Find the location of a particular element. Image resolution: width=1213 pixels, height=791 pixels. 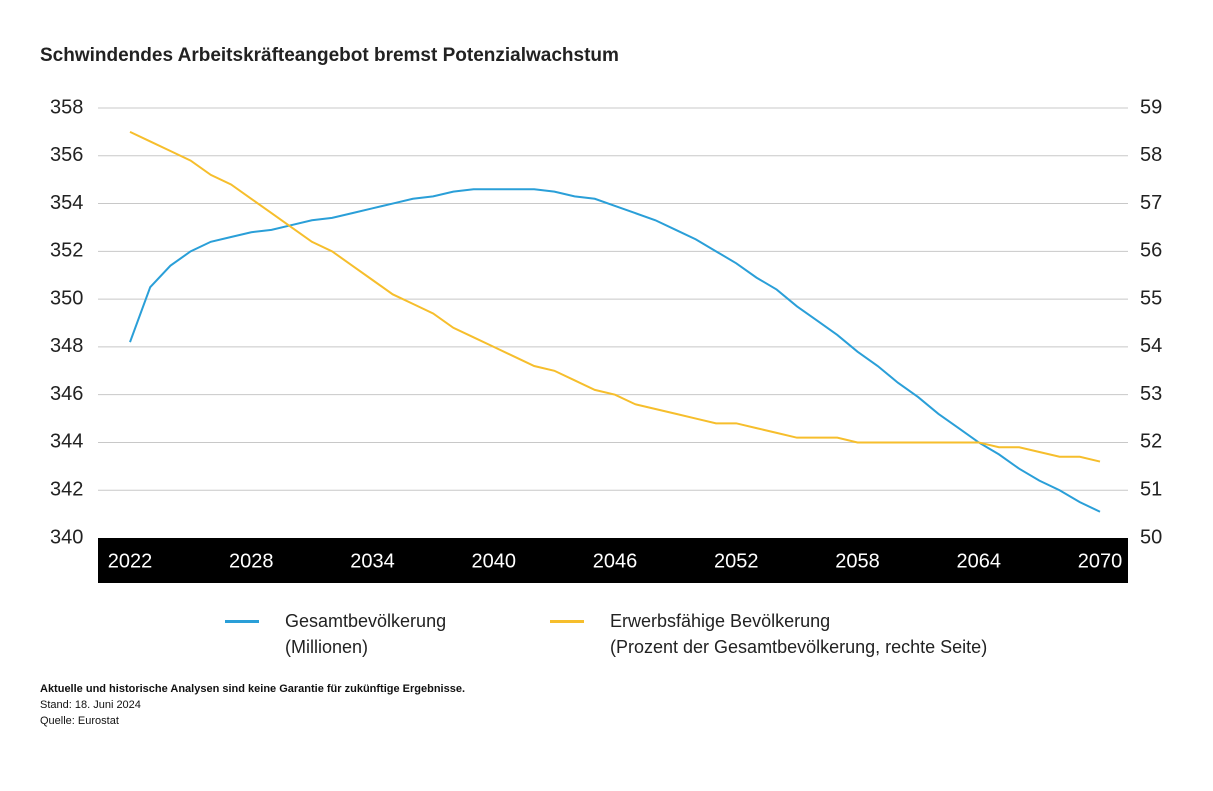

y-tick-label: 342 is located at coordinates (66, 490).